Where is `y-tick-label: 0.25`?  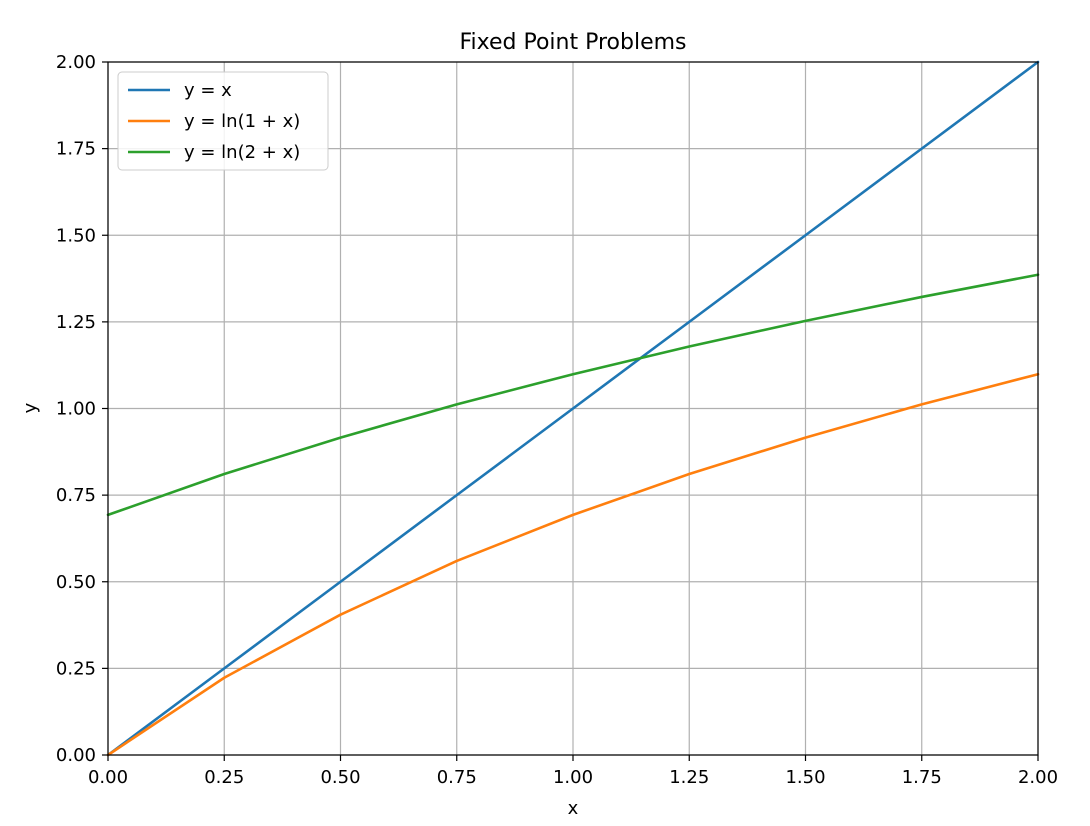
y-tick-label: 0.25 is located at coordinates (76, 668).